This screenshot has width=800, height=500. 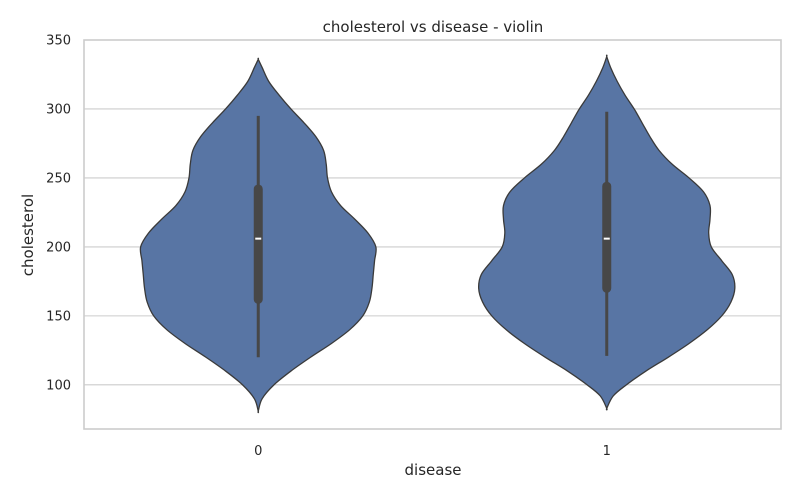 I want to click on y-tick-label-350: 350, so click(x=58, y=41).